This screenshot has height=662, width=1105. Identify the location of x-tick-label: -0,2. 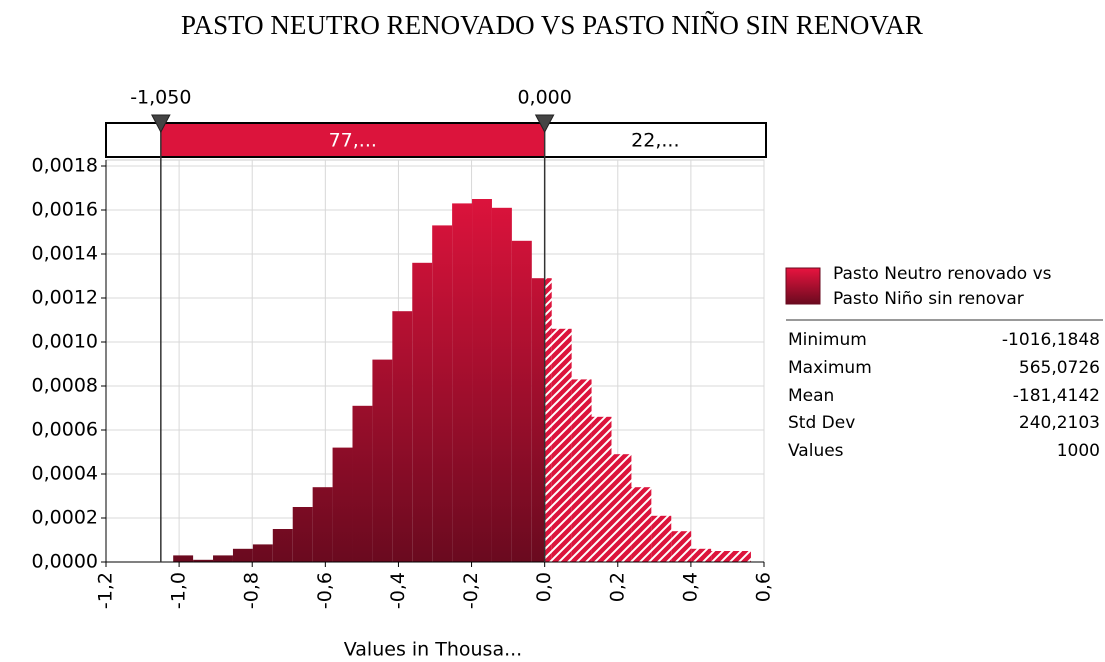
(471, 590).